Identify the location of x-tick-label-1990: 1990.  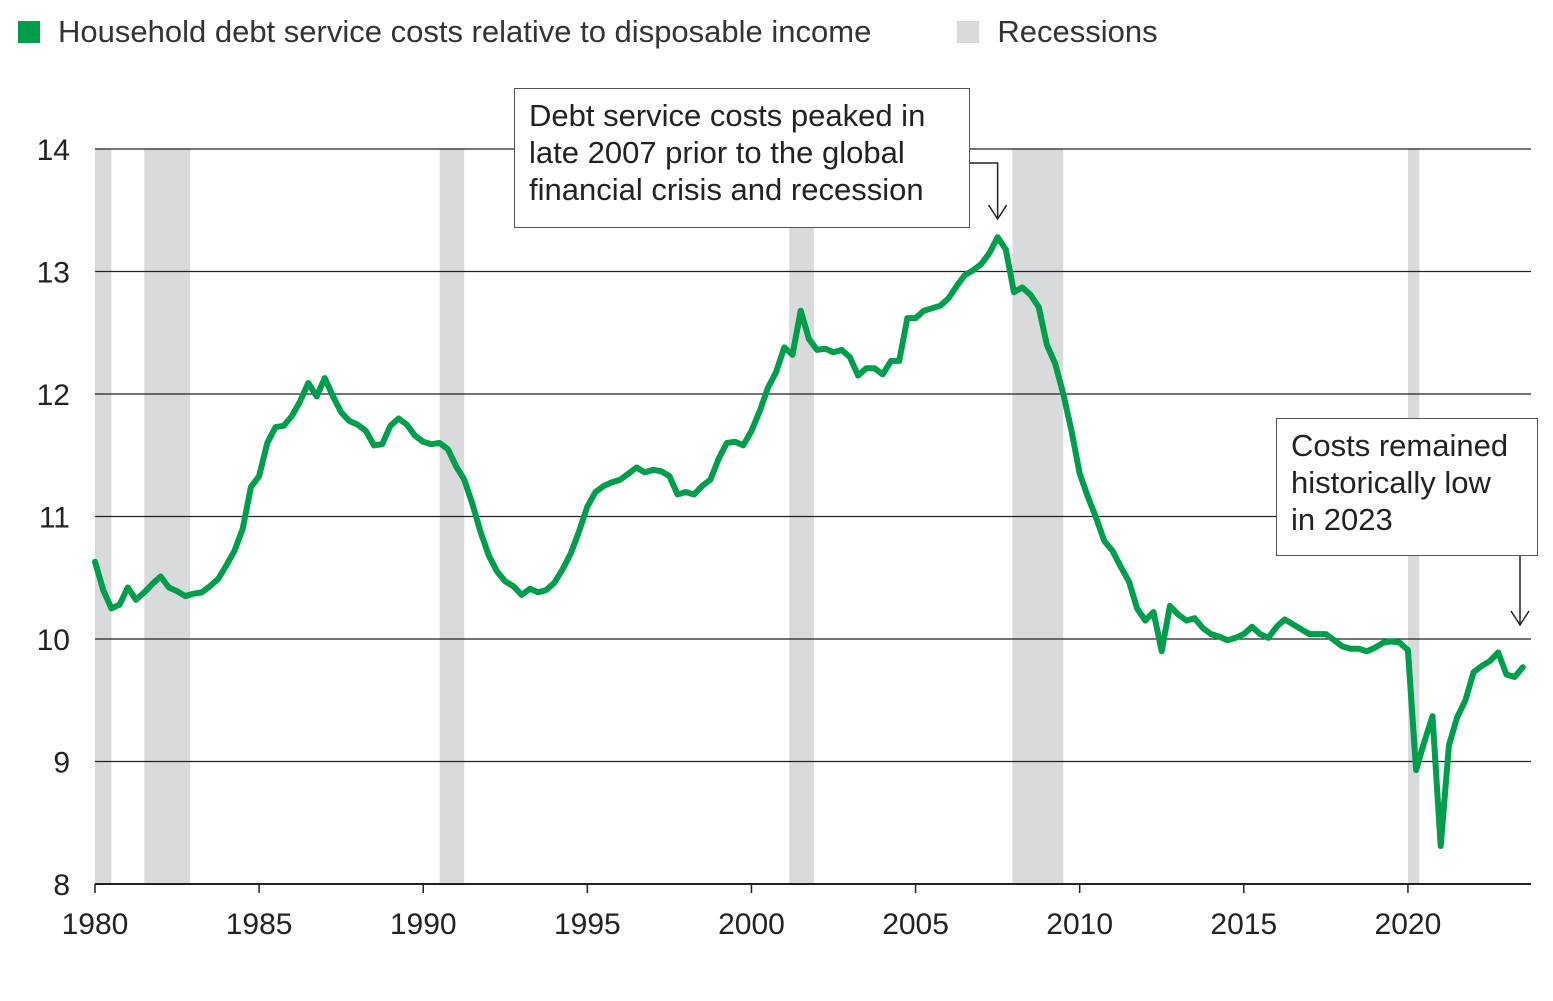
(423, 924).